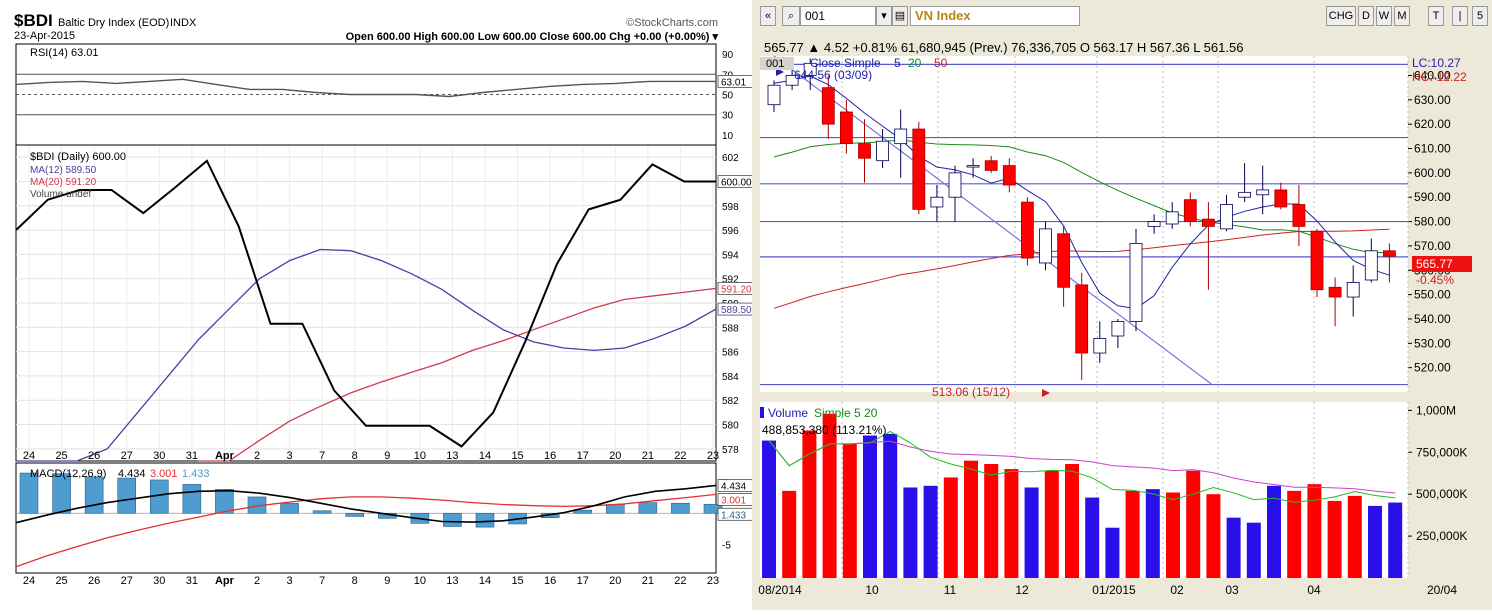  I want to click on weekly-button: W, so click(1384, 16).